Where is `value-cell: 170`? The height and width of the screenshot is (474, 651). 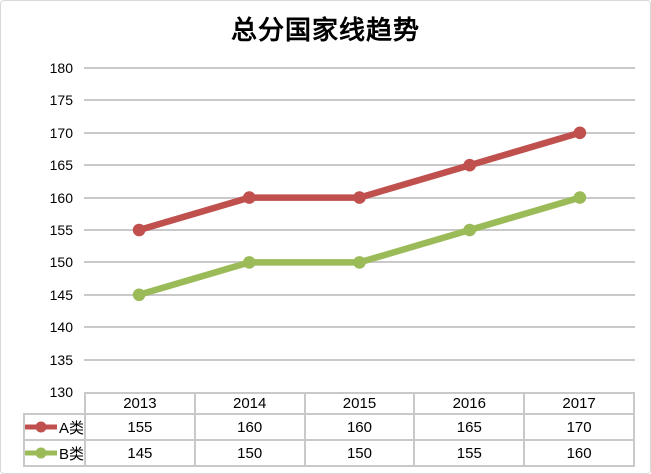 value-cell: 170 is located at coordinates (579, 427).